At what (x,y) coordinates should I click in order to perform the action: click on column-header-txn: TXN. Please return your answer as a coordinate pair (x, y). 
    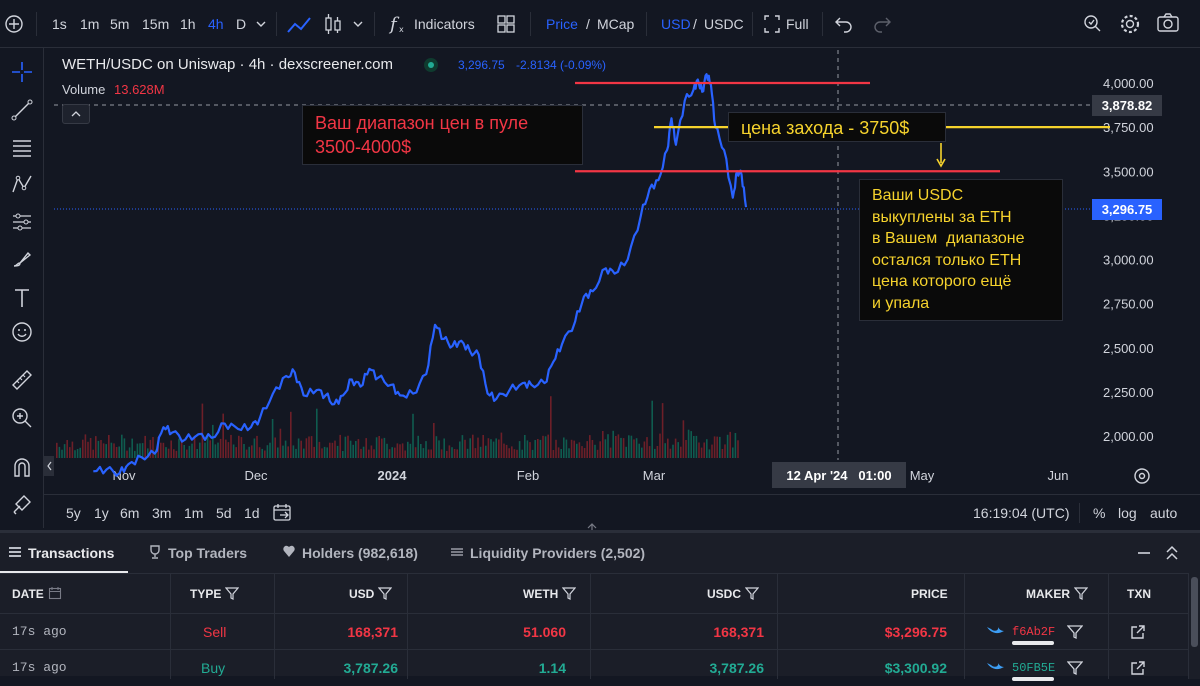
    Looking at the image, I should click on (1139, 594).